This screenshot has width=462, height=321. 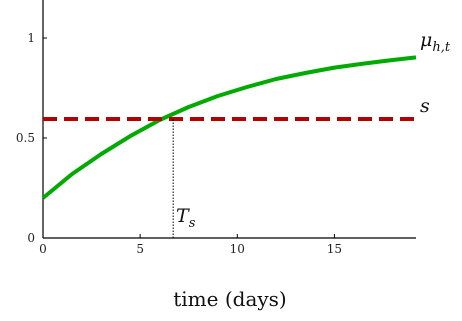 I want to click on s-series-label: s, so click(x=425, y=106).